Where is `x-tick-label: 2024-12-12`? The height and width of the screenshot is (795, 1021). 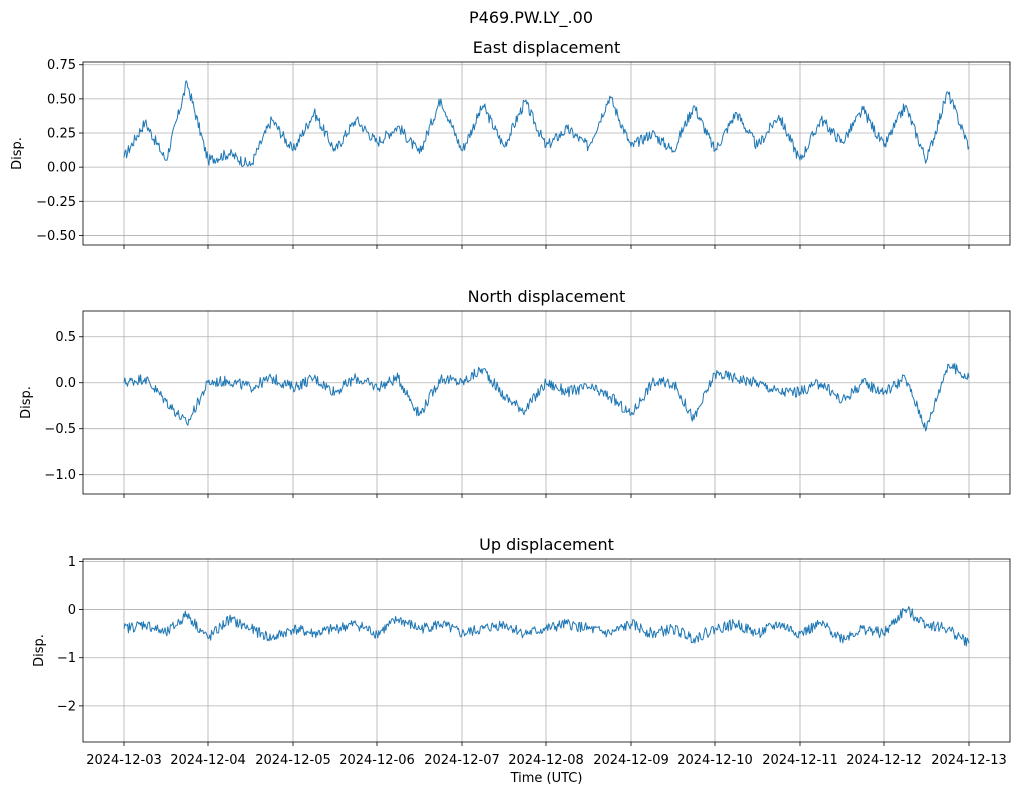
x-tick-label: 2024-12-12 is located at coordinates (884, 760).